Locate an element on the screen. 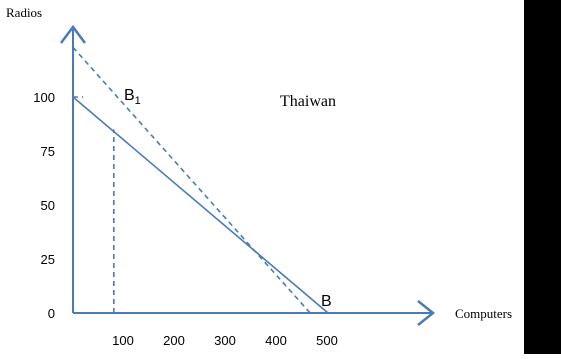 The image size is (561, 359). x-tick-label: 500 is located at coordinates (327, 340).